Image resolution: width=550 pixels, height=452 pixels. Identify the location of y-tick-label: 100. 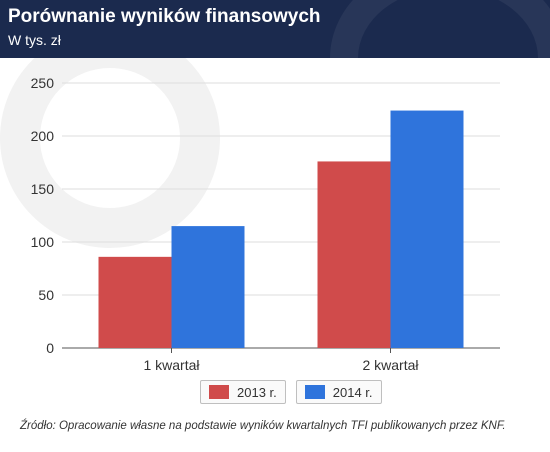
(43, 242).